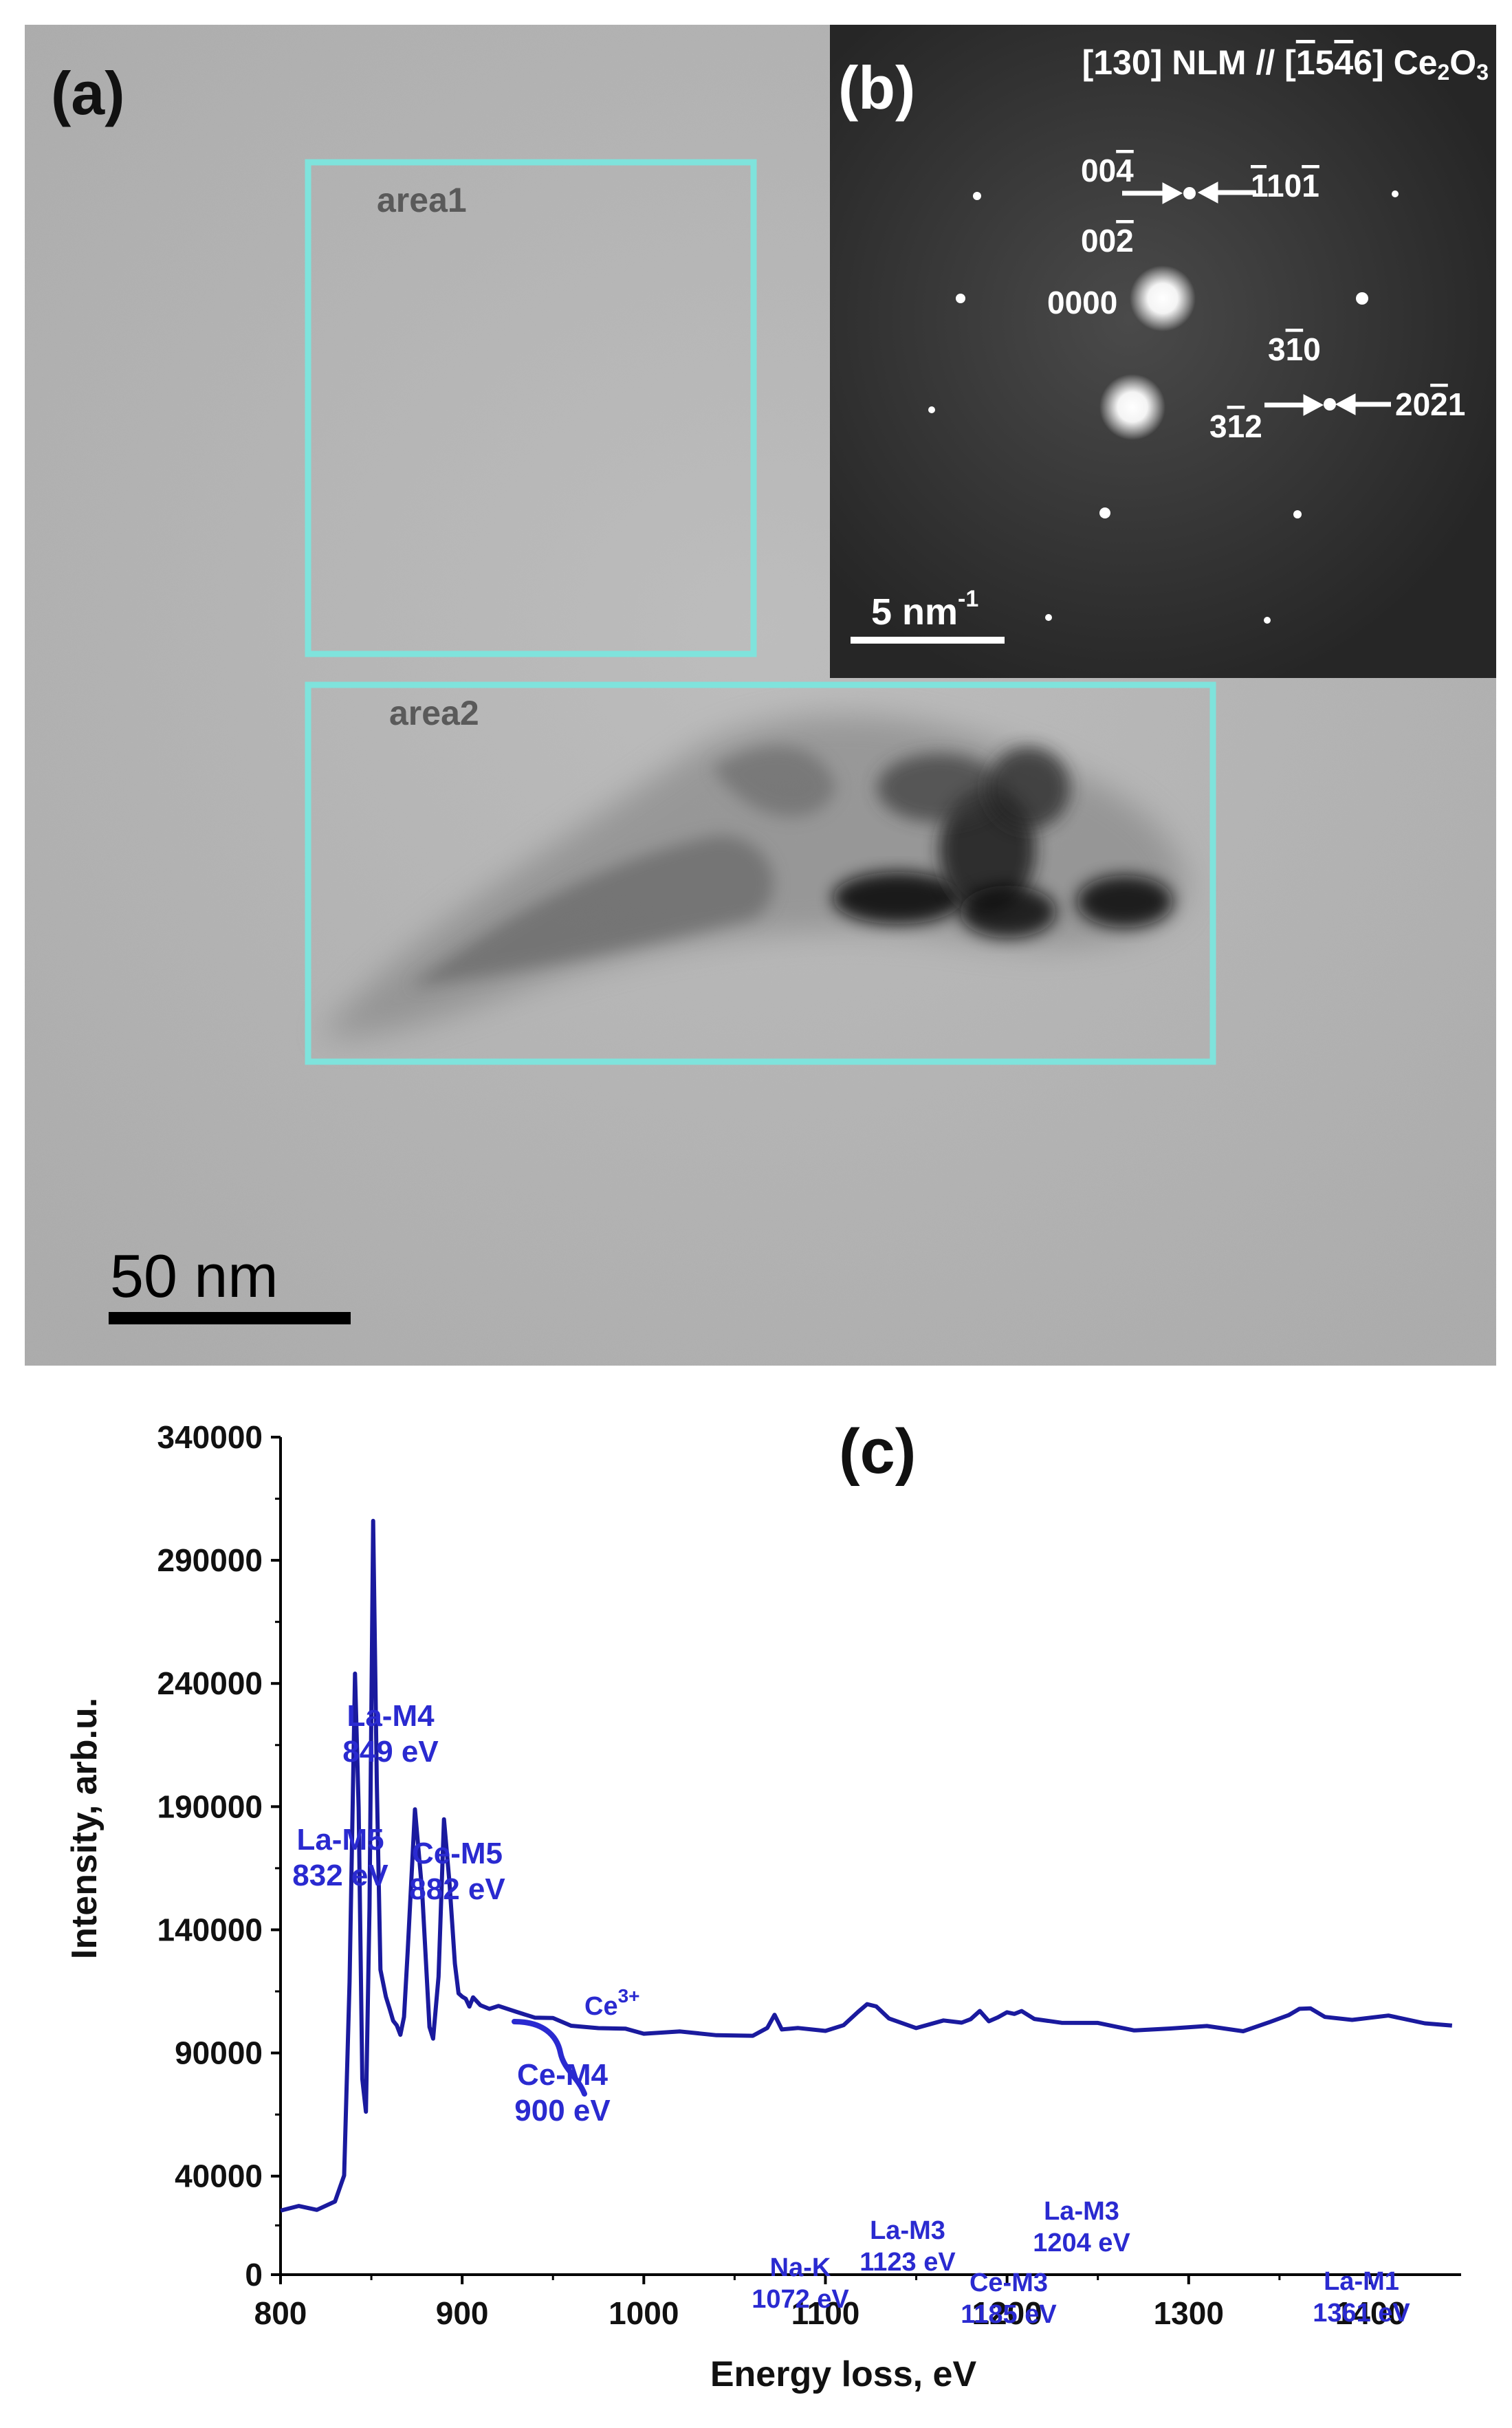 The image size is (1512, 2428). Describe the element at coordinates (877, 1452) in the screenshot. I see `panel-c-label: (c)` at that location.